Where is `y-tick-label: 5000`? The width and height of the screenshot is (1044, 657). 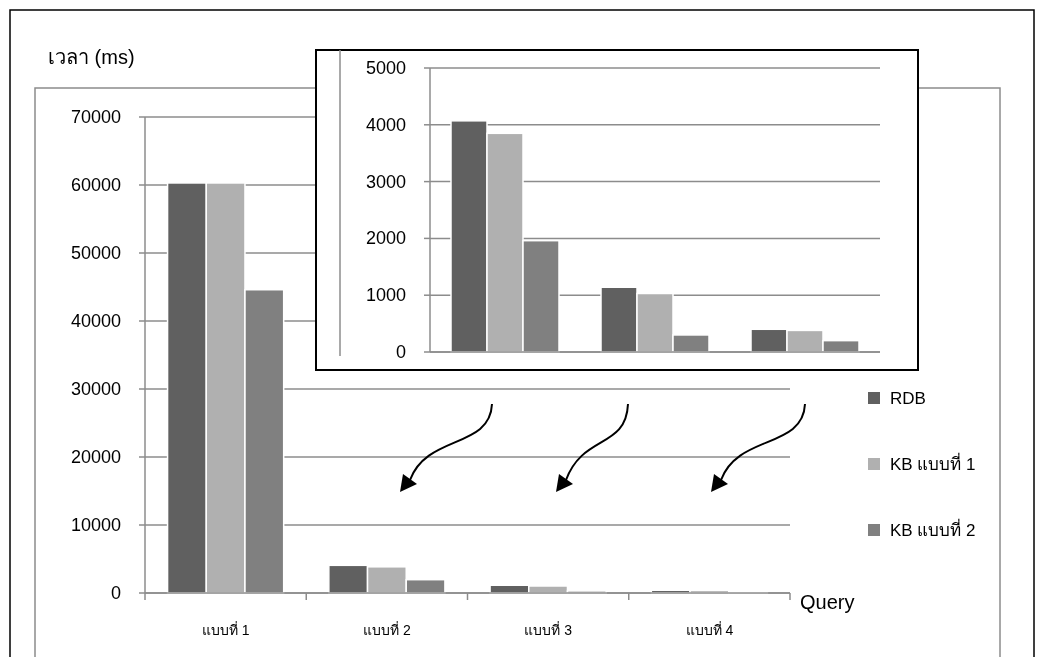 y-tick-label: 5000 is located at coordinates (385, 68).